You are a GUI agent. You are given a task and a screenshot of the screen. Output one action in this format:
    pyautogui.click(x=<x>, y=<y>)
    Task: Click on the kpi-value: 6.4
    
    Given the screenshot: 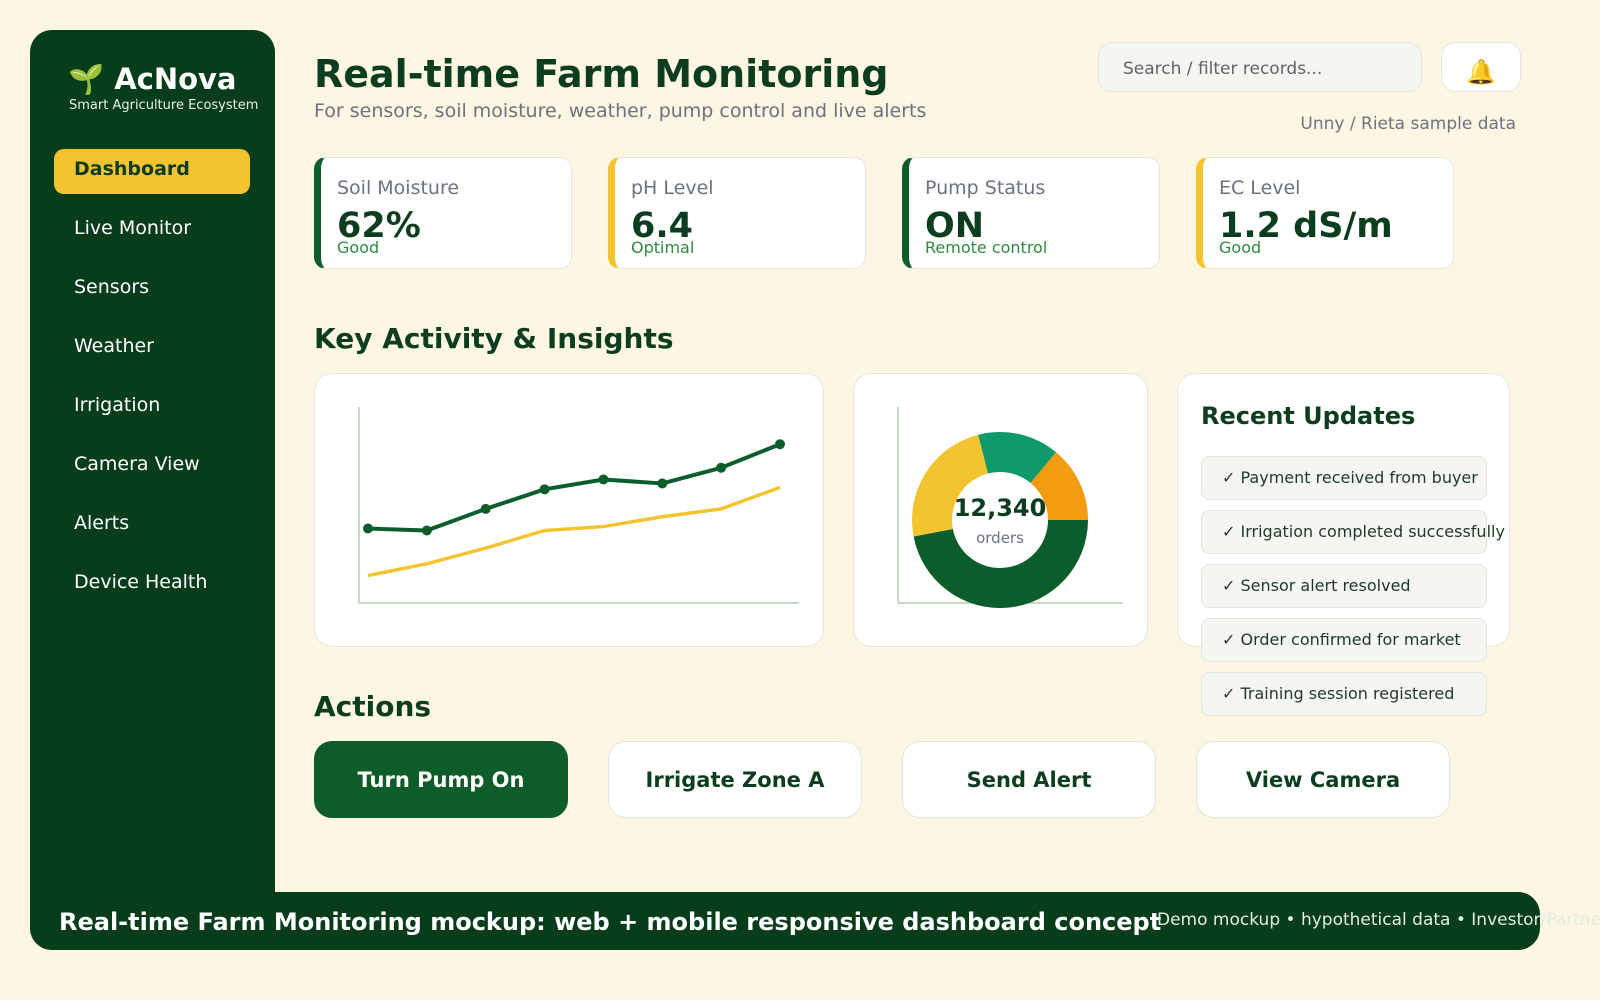 What is the action you would take?
    pyautogui.click(x=662, y=226)
    